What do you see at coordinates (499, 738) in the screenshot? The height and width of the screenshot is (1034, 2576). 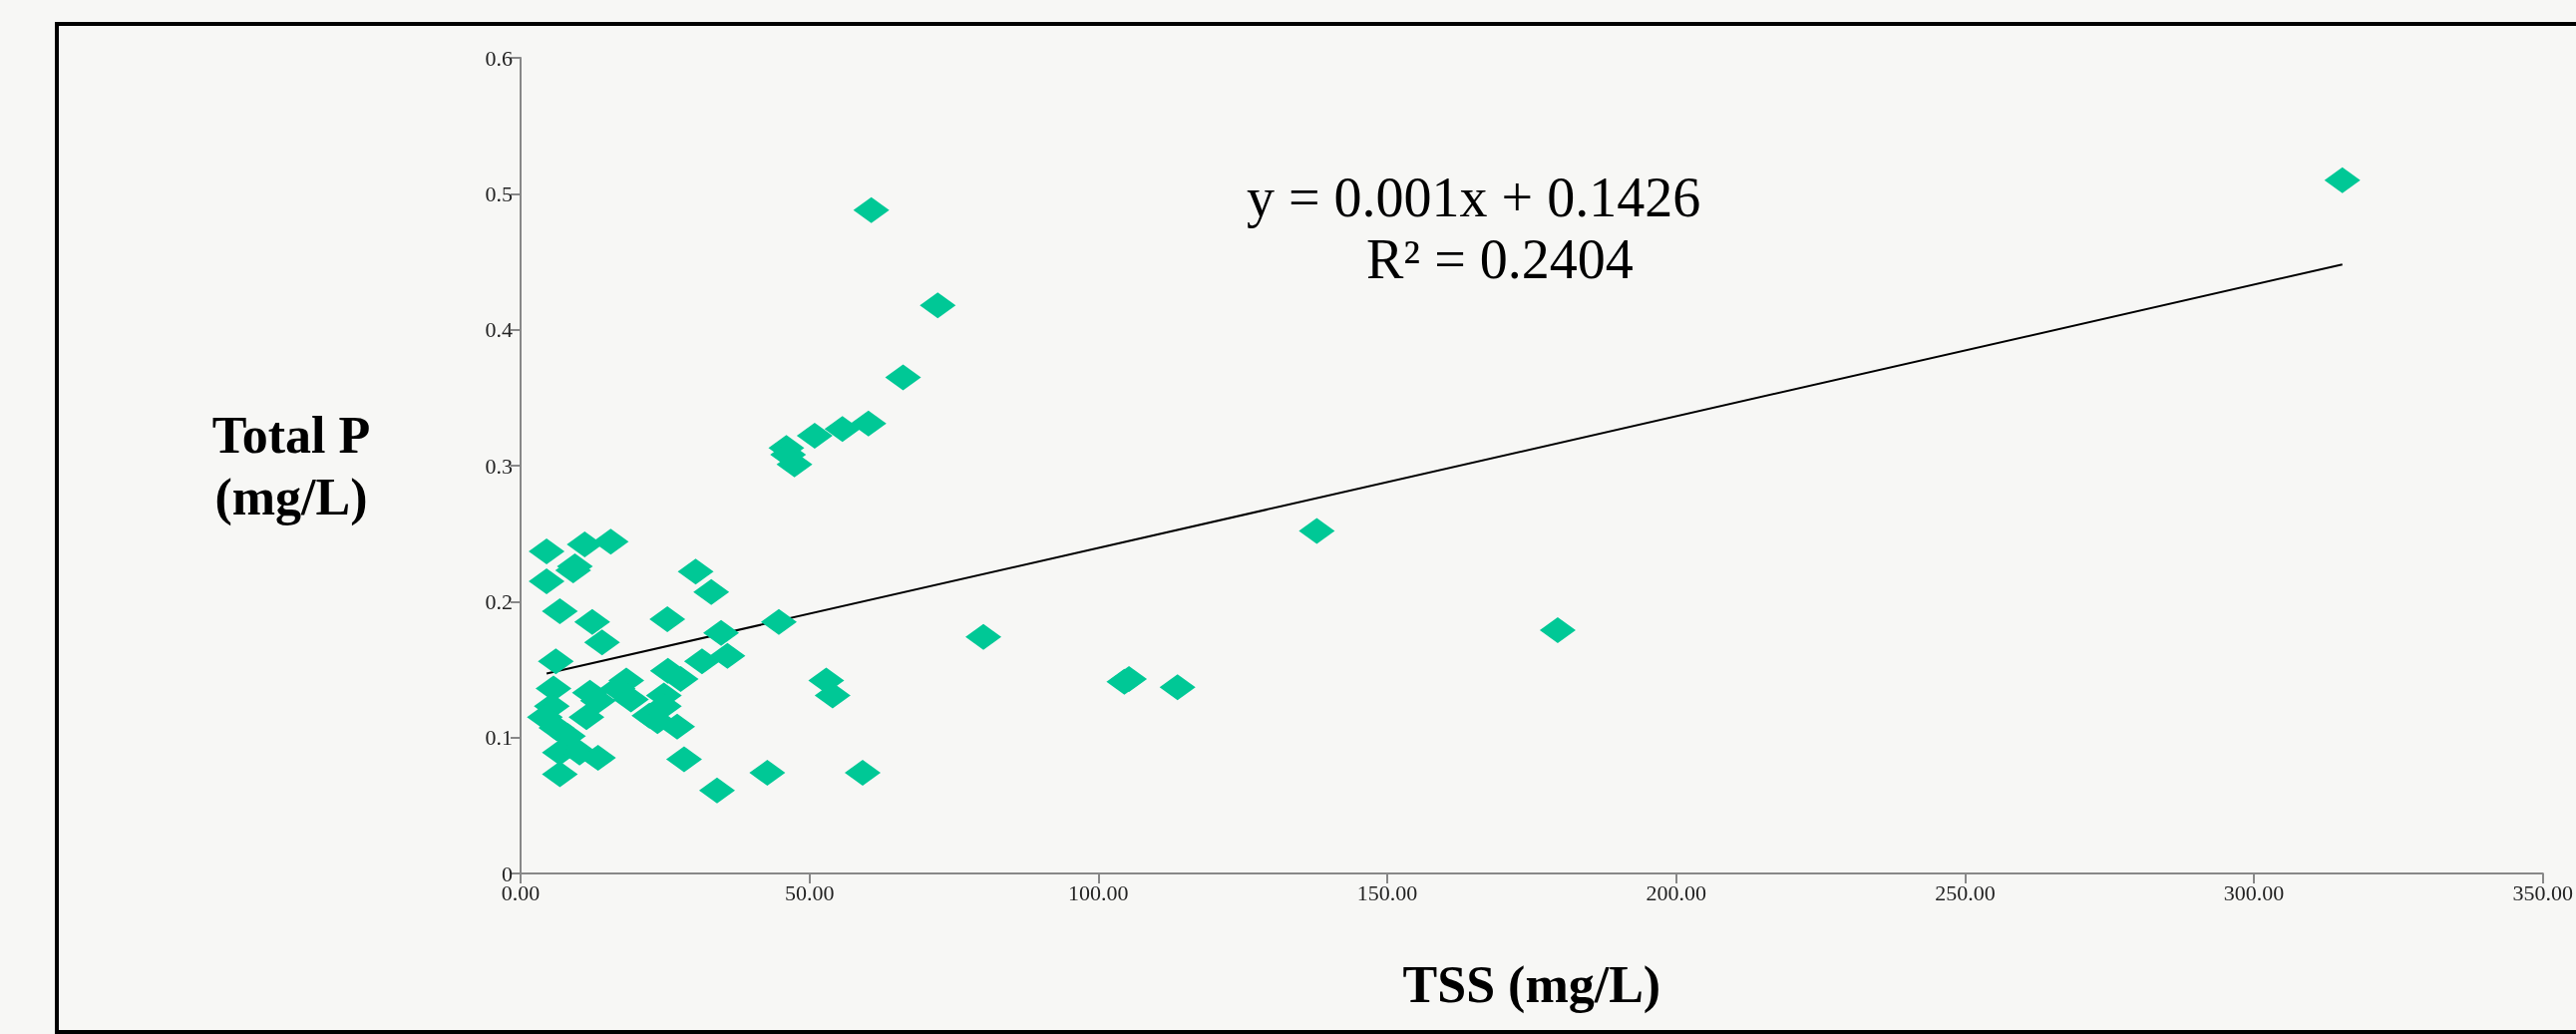 I see `y-tick-label: 0.1` at bounding box center [499, 738].